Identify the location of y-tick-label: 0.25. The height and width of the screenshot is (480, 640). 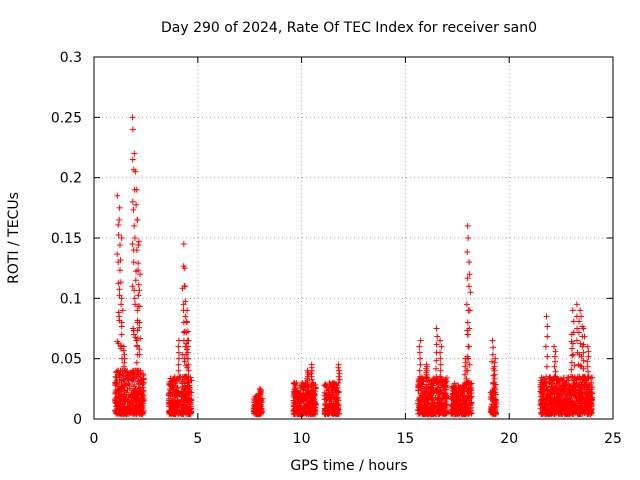
(66, 118).